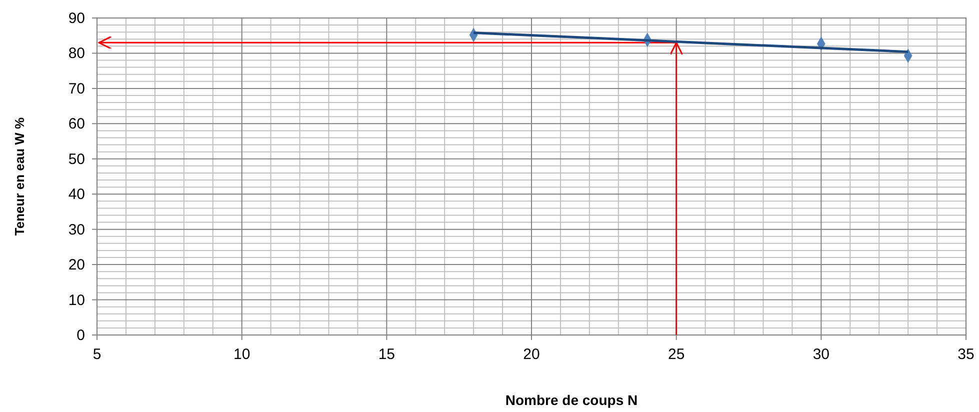 This screenshot has width=979, height=412. What do you see at coordinates (76, 300) in the screenshot?
I see `y-tick-label: 10` at bounding box center [76, 300].